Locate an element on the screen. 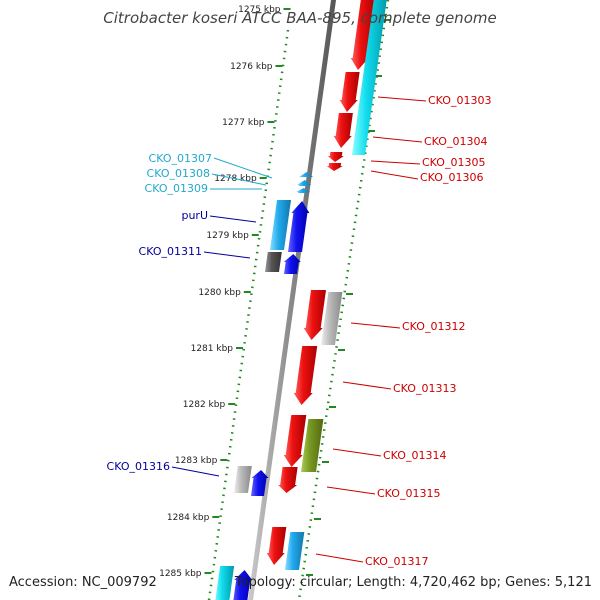 The width and height of the screenshot is (600, 600). gene-label-cko_01314: CKO_01314 is located at coordinates (414, 455).